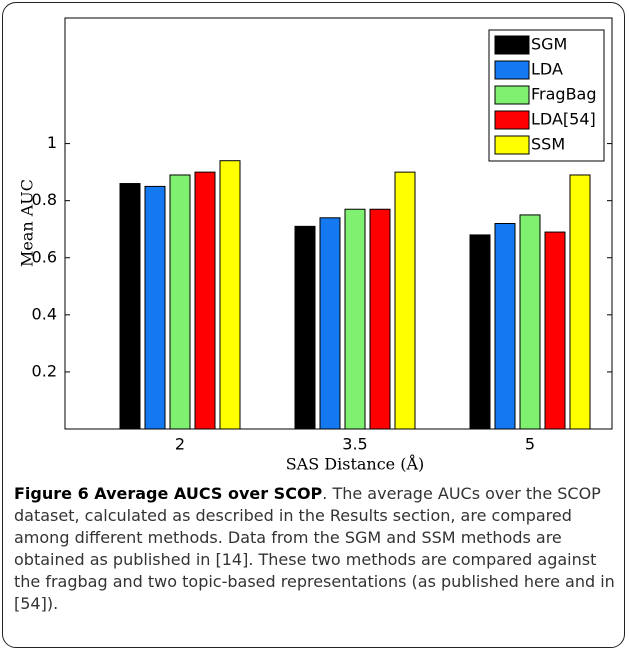  Describe the element at coordinates (52, 142) in the screenshot. I see `y-tick-label: 1` at that location.